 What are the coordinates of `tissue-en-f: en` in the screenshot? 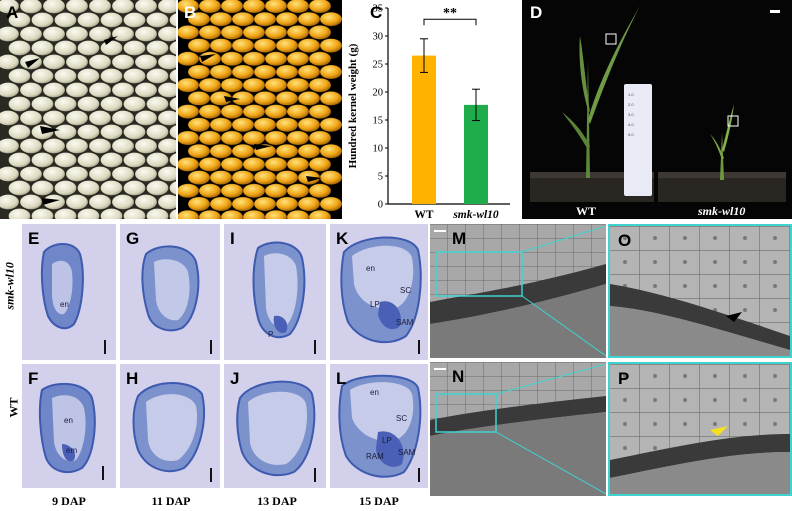 It's located at (68, 420).